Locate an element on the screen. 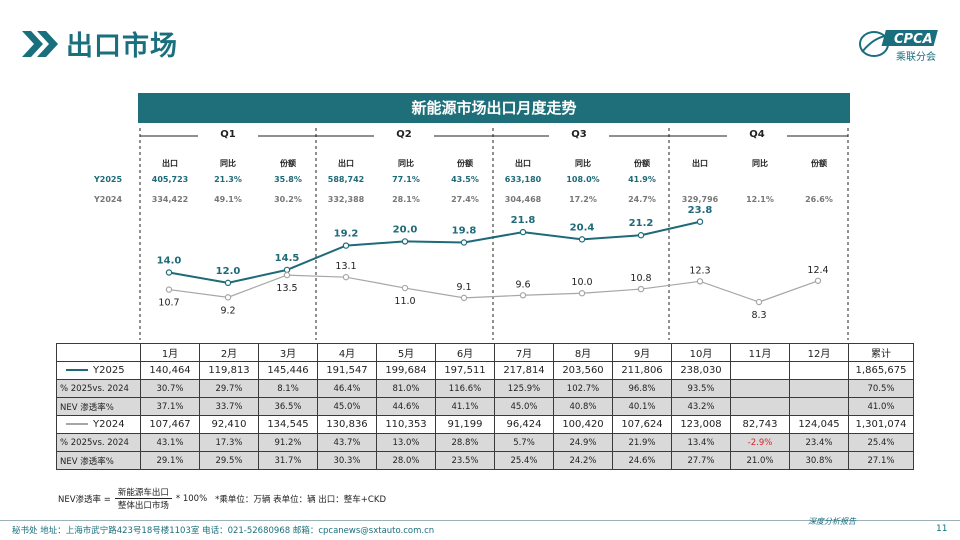 This screenshot has width=960, height=540. table-cell: 70.5% is located at coordinates (881, 388).